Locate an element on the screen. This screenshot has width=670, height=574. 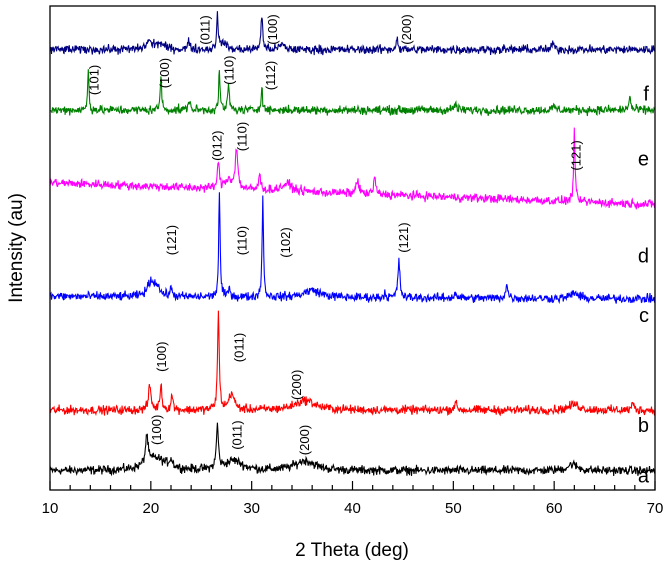
x-tick-label: 20 is located at coordinates (150, 508).